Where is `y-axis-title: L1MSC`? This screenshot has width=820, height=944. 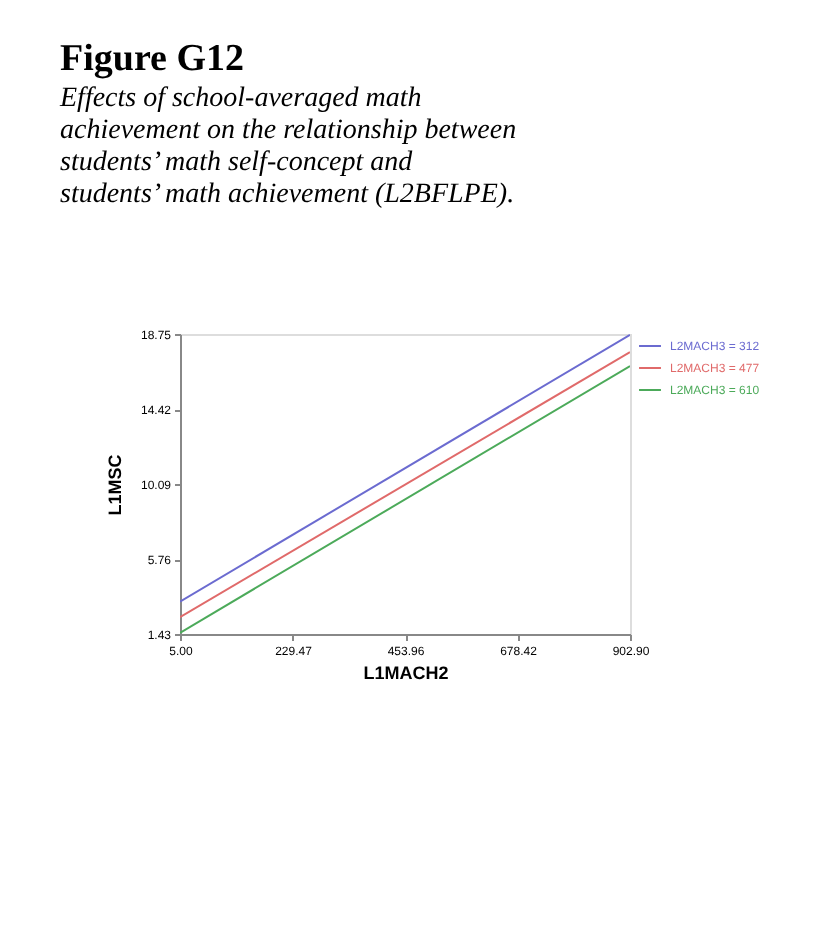
y-axis-title: L1MSC is located at coordinates (114, 484).